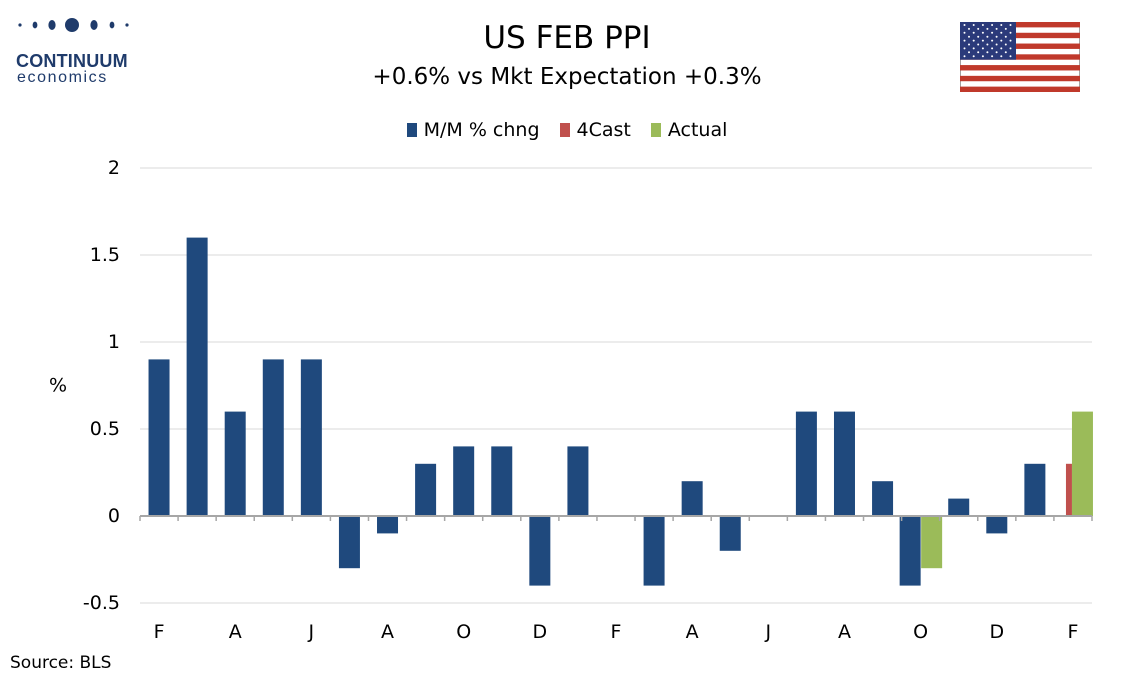 Image resolution: width=1134 pixels, height=680 pixels. What do you see at coordinates (1020, 57) in the screenshot?
I see `us-flag-icon` at bounding box center [1020, 57].